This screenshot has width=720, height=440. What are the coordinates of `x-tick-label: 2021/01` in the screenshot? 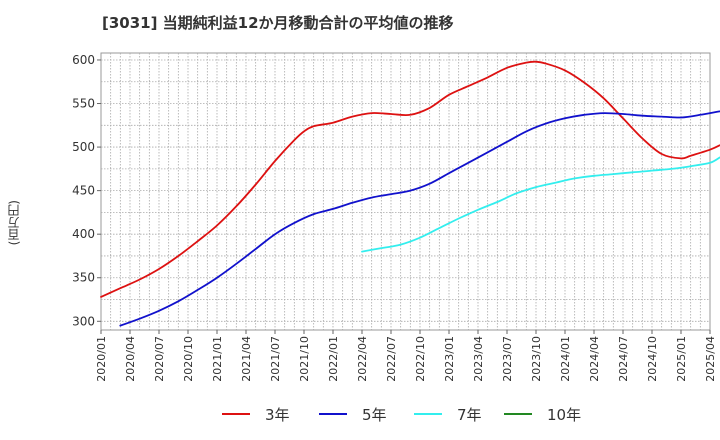 It's located at (217, 359).